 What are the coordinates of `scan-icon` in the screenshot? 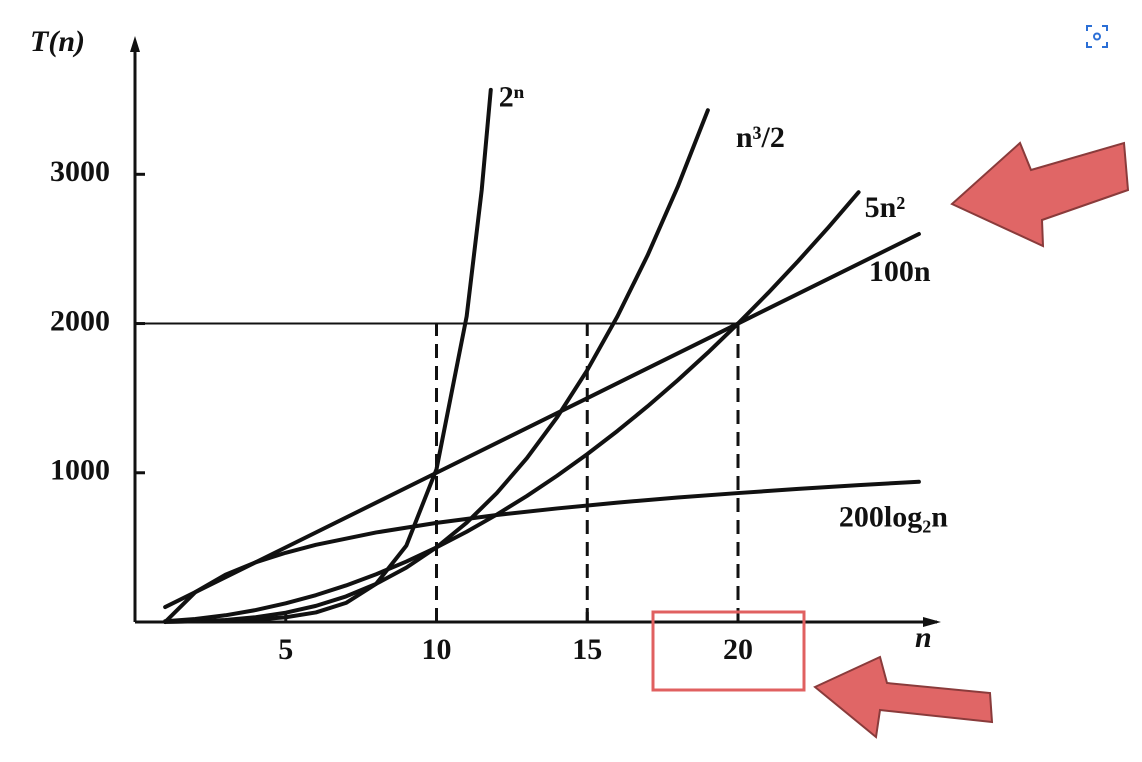 It's located at (1097, 36).